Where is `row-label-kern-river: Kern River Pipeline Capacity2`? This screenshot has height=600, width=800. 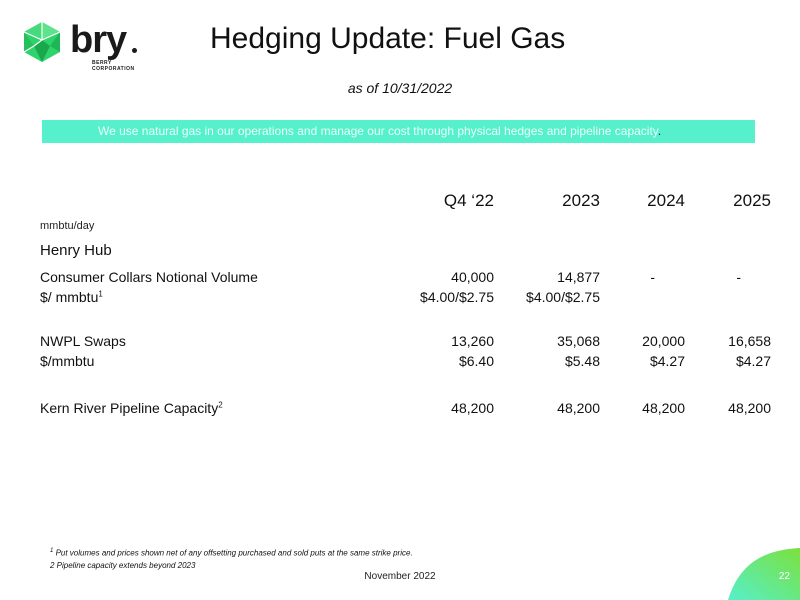
row-label-kern-river: Kern River Pipeline Capacity2 is located at coordinates (131, 408).